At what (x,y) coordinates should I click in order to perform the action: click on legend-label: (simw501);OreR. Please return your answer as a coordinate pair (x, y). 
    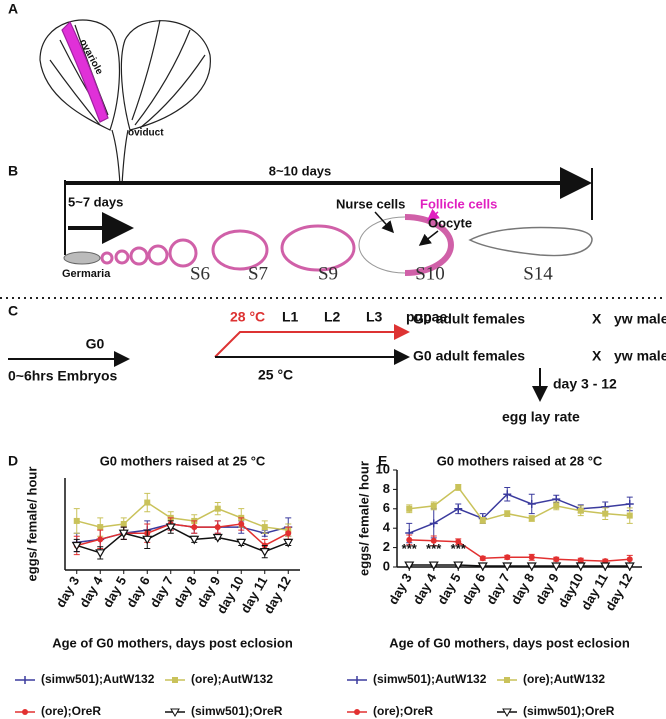
    Looking at the image, I should click on (569, 711).